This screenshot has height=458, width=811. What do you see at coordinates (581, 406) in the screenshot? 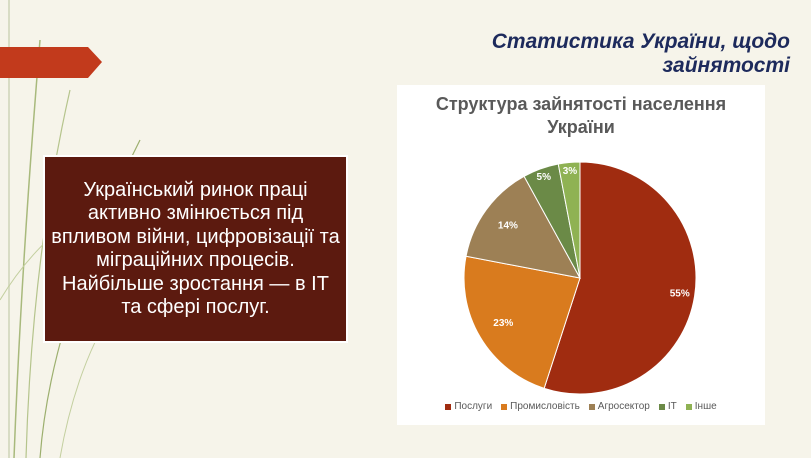
I see `legend: Послуги Промисловість Агросектор IT Інше` at bounding box center [581, 406].